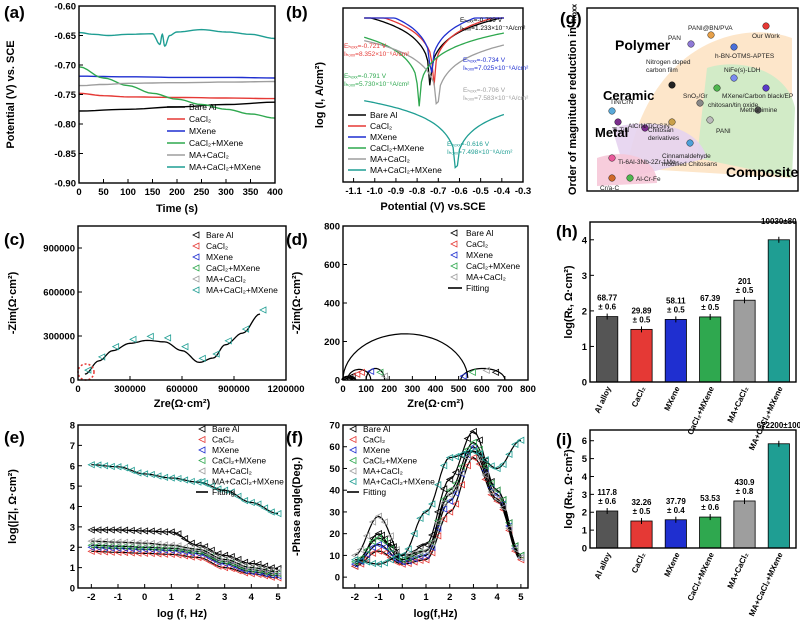 The height and width of the screenshot is (626, 800). Describe the element at coordinates (686, 156) in the screenshot. I see `comparison-label: Cinnamaldehyde` at that location.